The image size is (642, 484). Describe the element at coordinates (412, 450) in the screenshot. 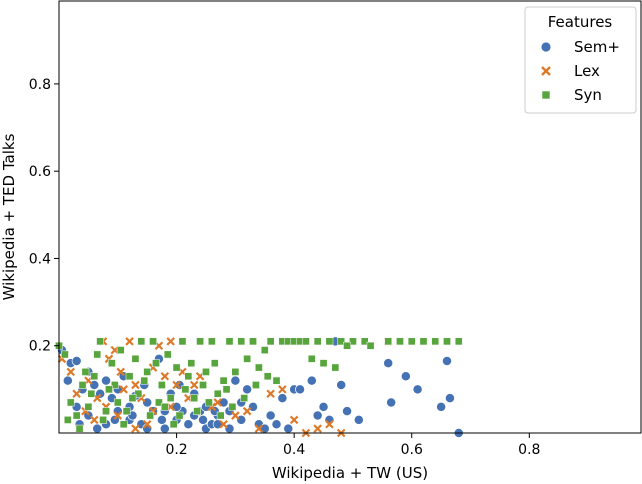

I see `x-tick-label: 0.6` at that location.